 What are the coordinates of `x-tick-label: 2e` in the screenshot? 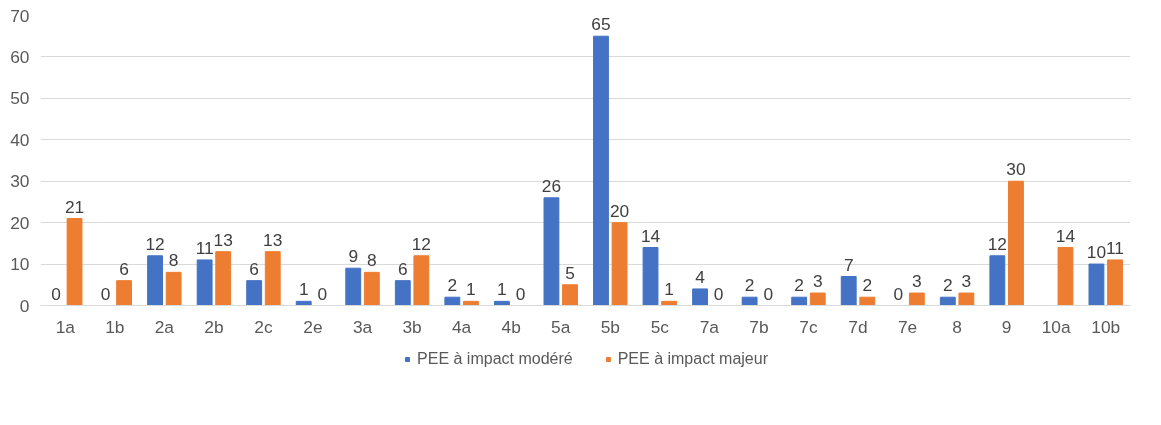 It's located at (313, 326).